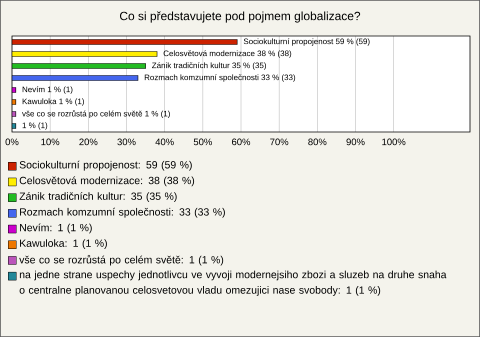 Image resolution: width=480 pixels, height=337 pixels. I want to click on text: Sociokulturní propojenost: 59 (59 %), so click(106, 165).